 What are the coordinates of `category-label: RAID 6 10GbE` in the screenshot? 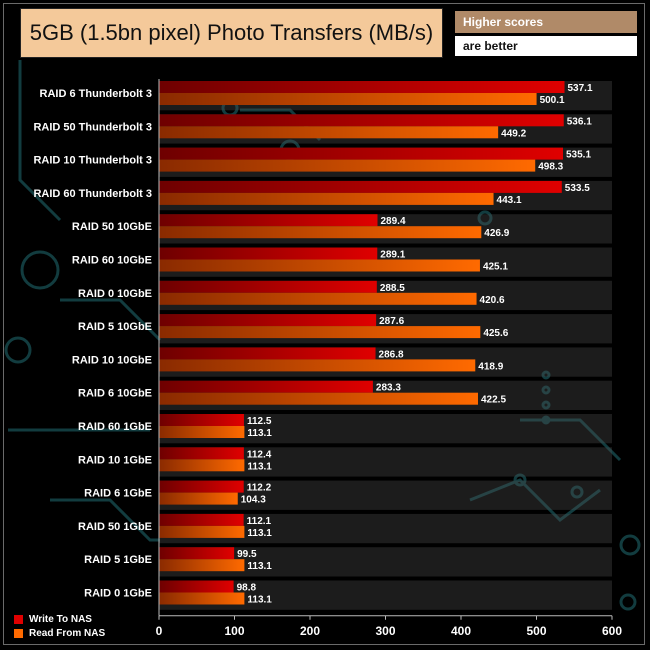 It's located at (115, 394).